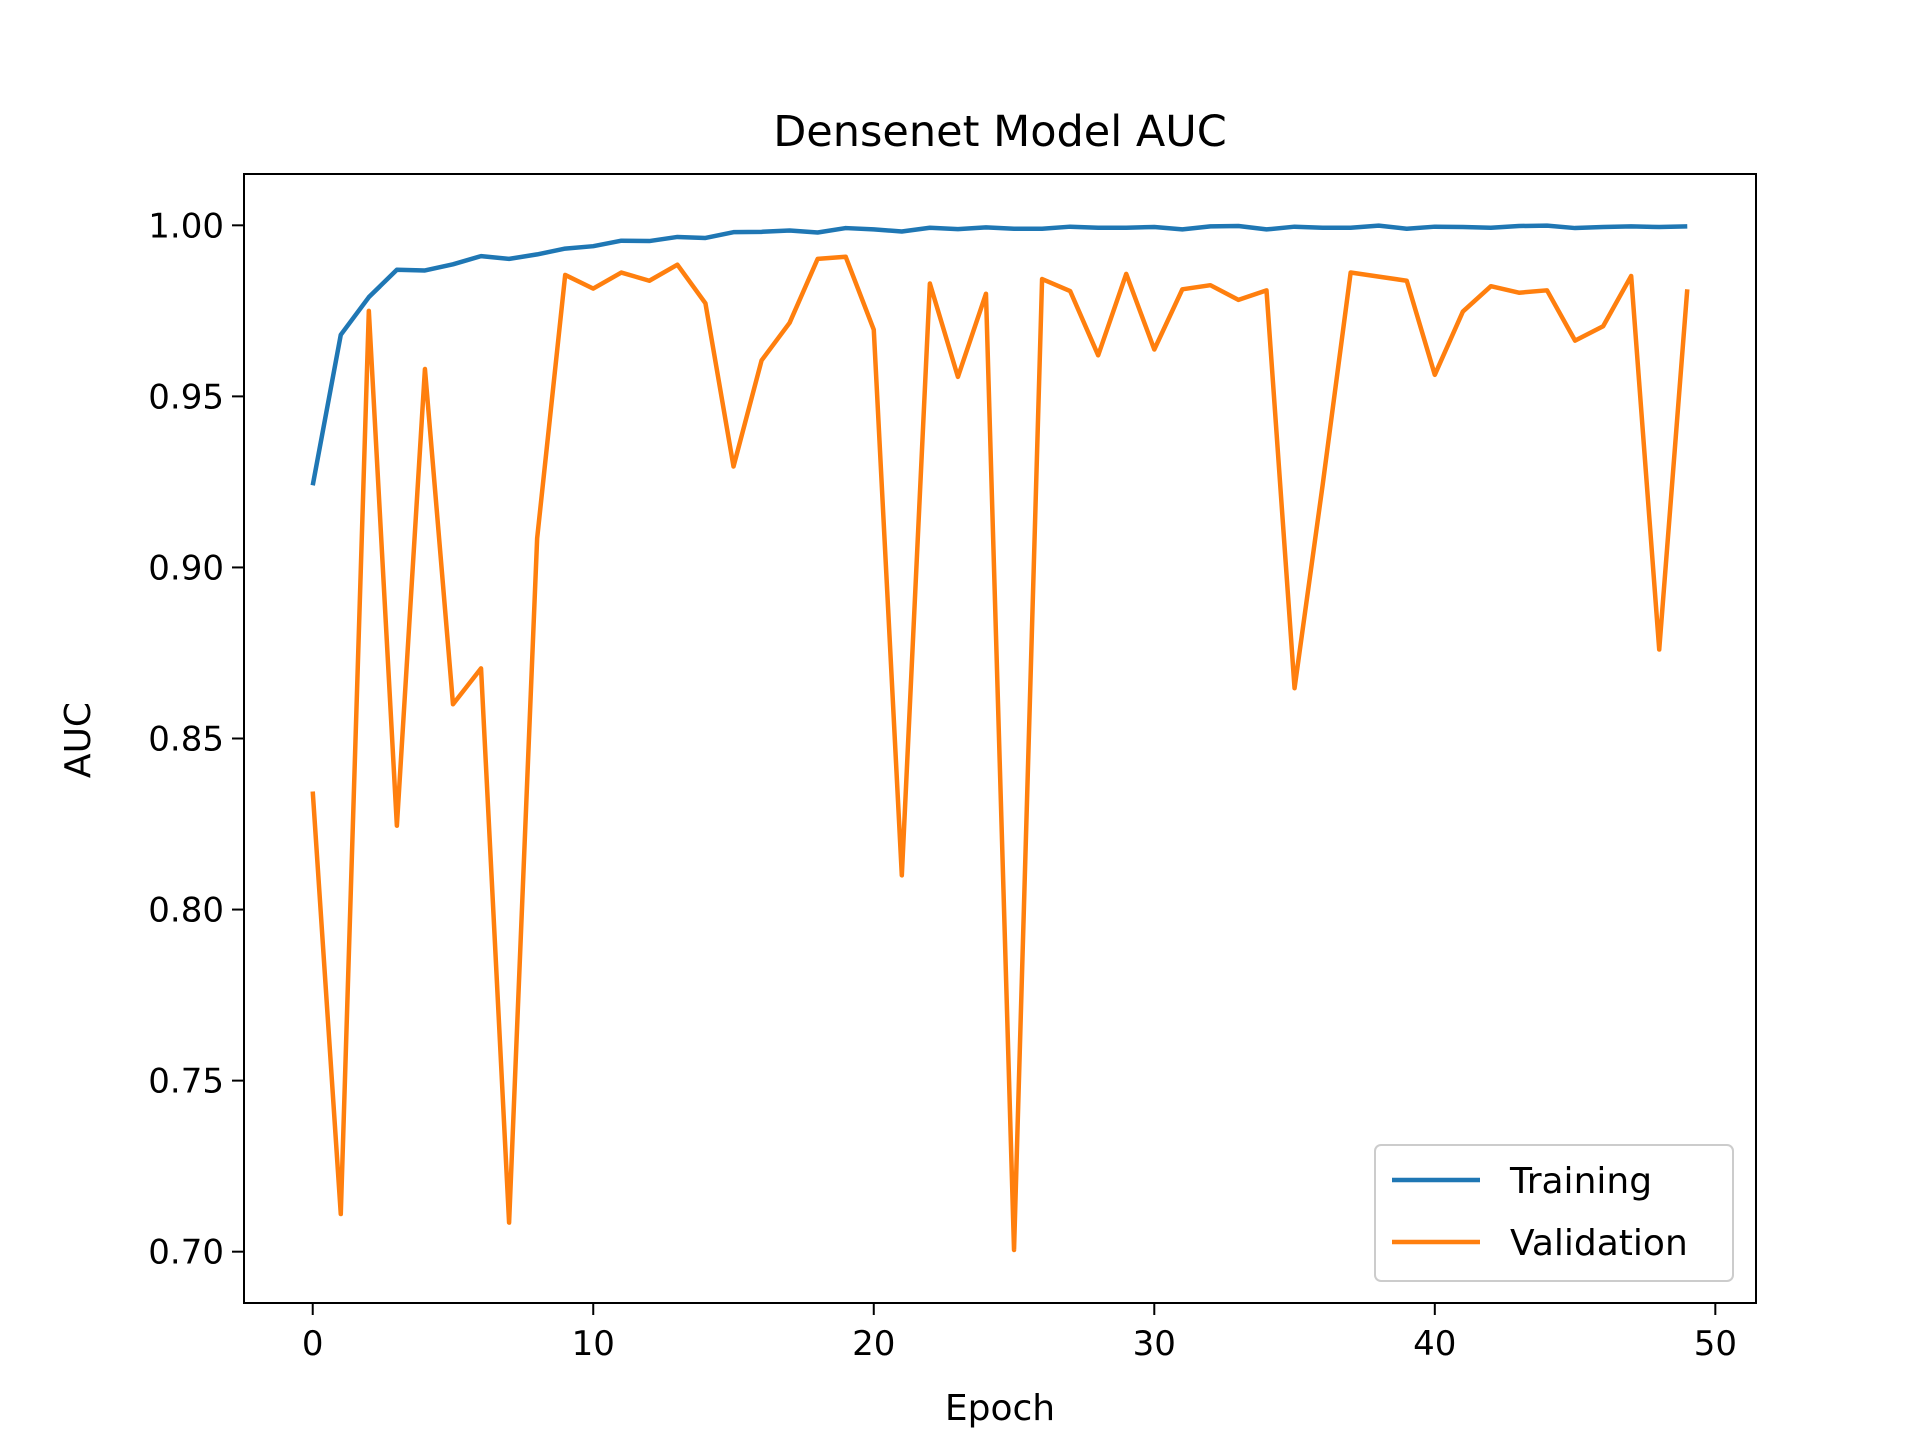 The width and height of the screenshot is (1920, 1444). Describe the element at coordinates (1000, 132) in the screenshot. I see `chart-title: Densenet Model AUC` at that location.